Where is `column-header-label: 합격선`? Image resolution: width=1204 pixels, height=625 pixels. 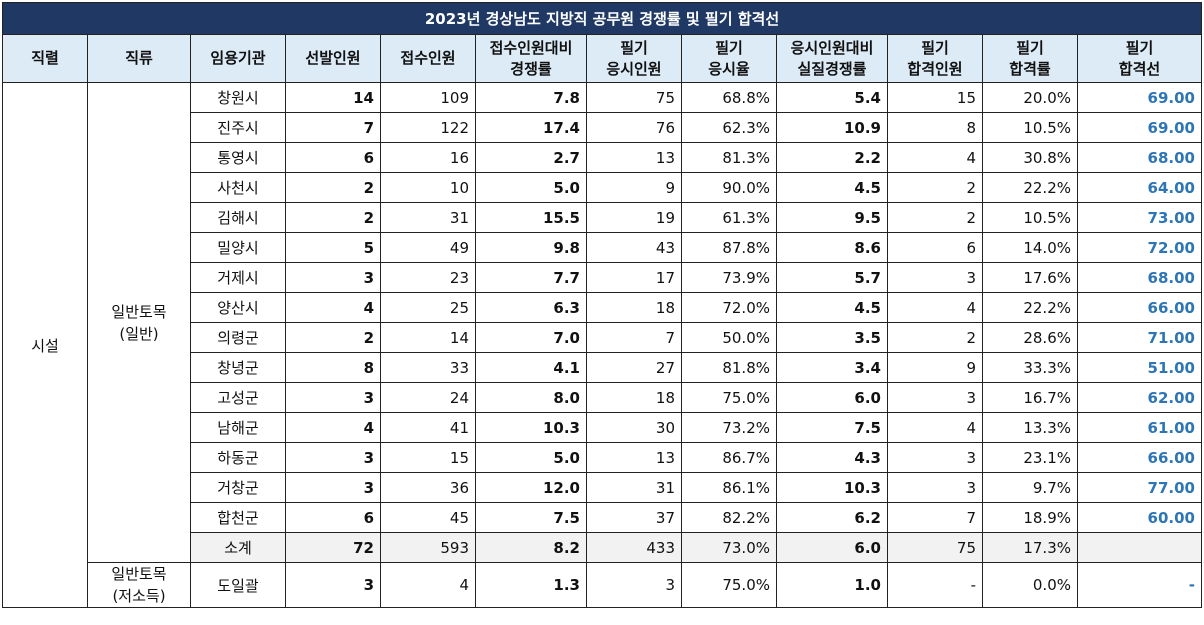
column-header-label: 합격선 is located at coordinates (1139, 68).